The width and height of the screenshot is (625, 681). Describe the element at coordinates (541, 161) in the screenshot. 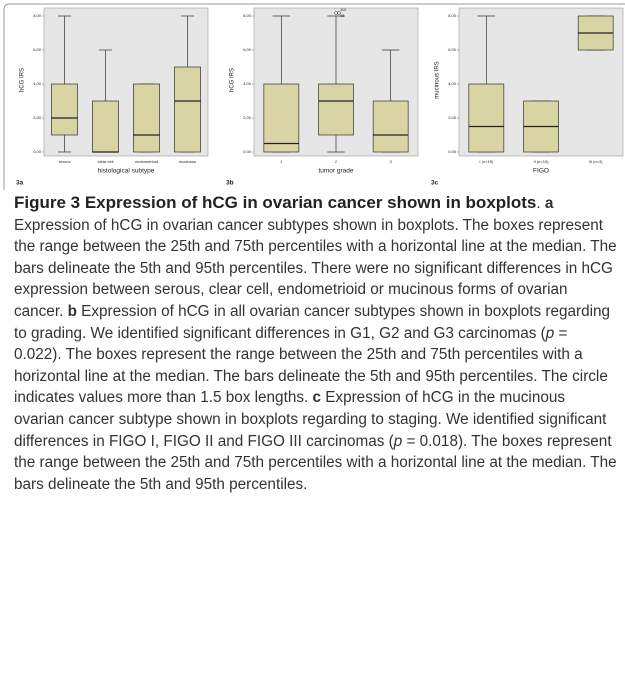

I see `x-tick-label: II (n=10)` at that location.